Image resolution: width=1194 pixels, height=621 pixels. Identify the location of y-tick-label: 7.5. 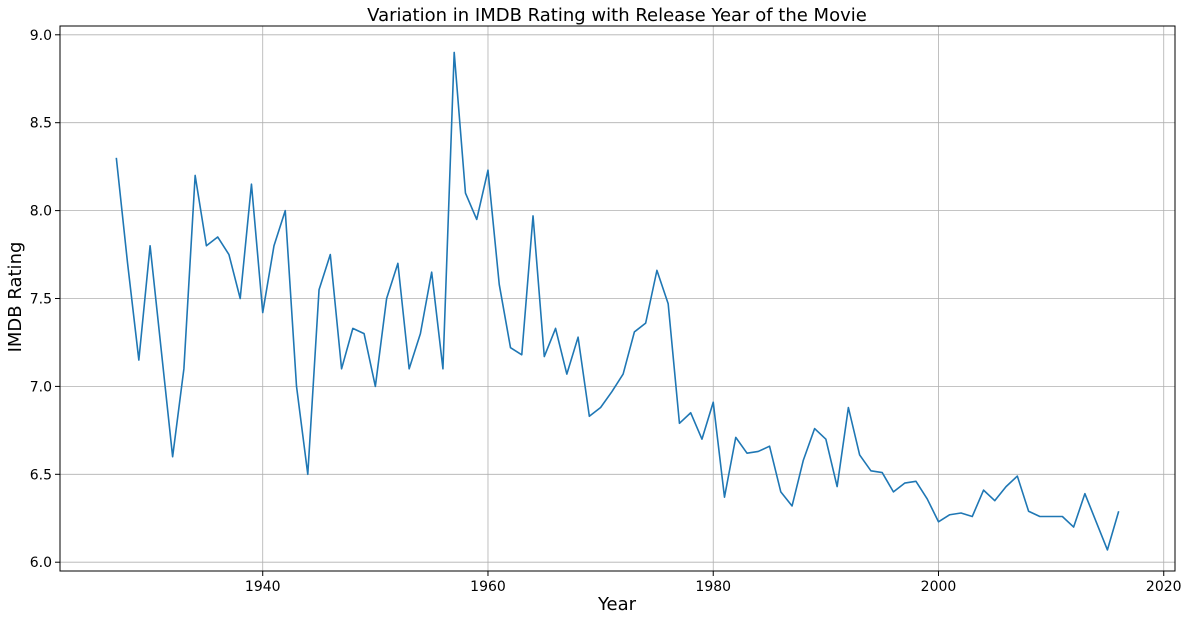
(41, 300).